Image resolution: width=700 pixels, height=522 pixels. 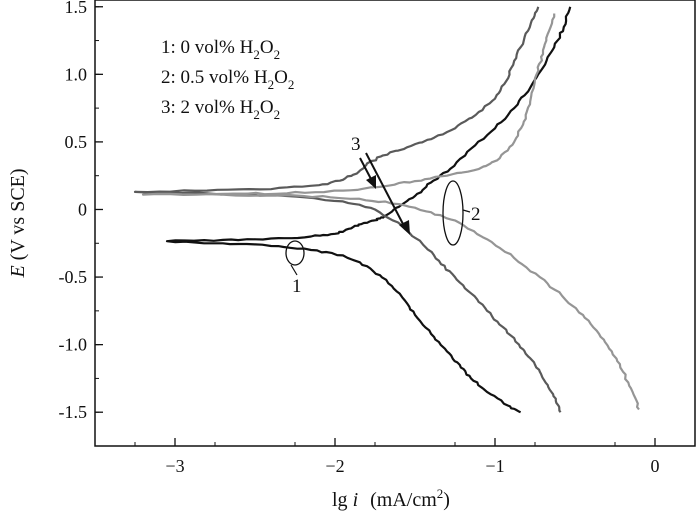 I want to click on arrow-3b-line, so click(x=384, y=188).